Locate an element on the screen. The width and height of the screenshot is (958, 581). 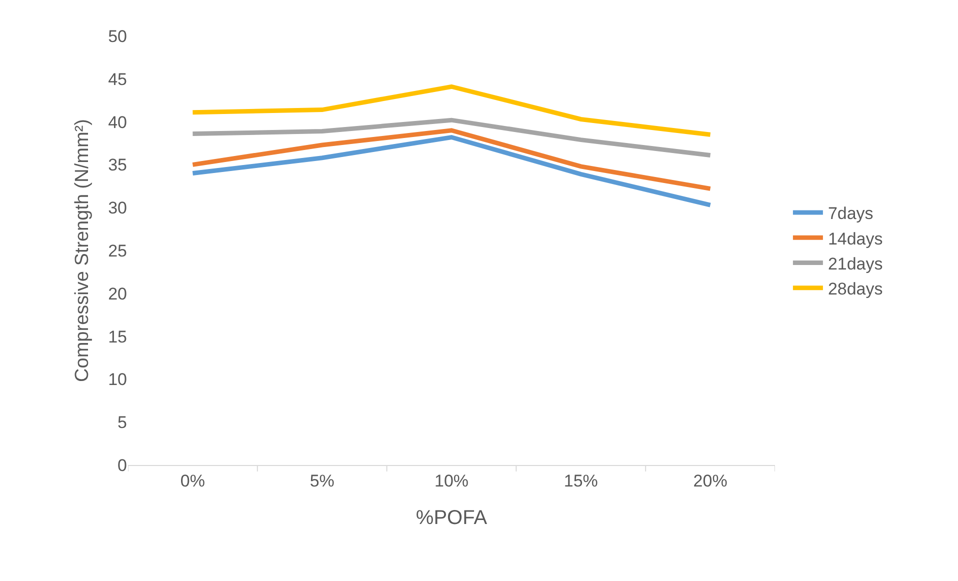
x-axis-title: %POFA is located at coordinates (452, 517).